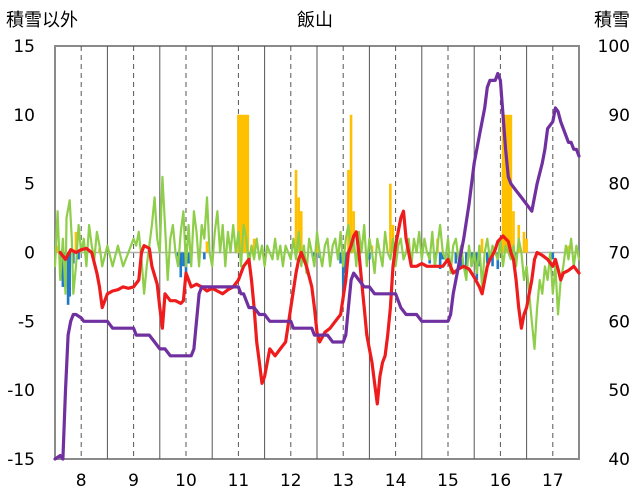 This screenshot has height=501, width=636. What do you see at coordinates (448, 481) in the screenshot?
I see `x-tick-15: 15` at bounding box center [448, 481].